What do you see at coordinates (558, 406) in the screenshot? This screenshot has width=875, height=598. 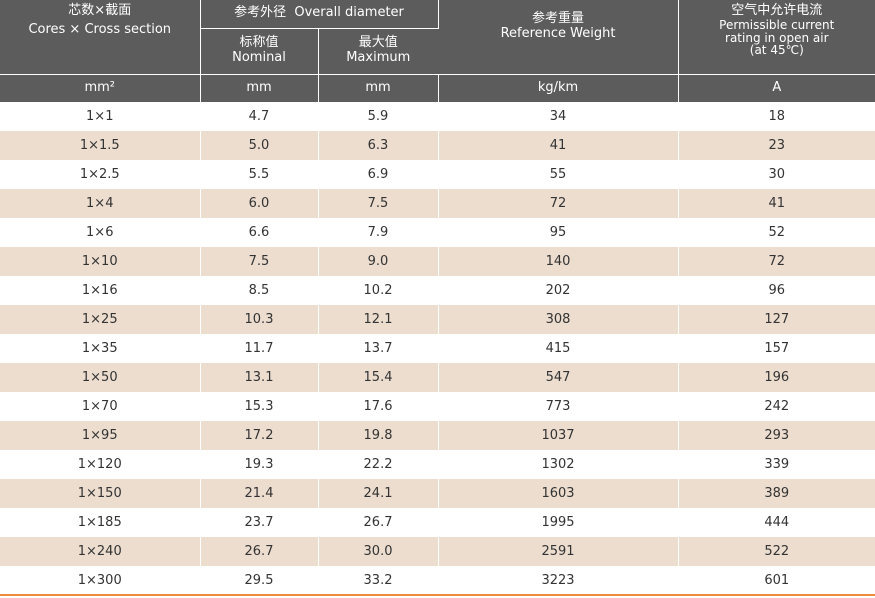 I see `cell-weight: 773` at bounding box center [558, 406].